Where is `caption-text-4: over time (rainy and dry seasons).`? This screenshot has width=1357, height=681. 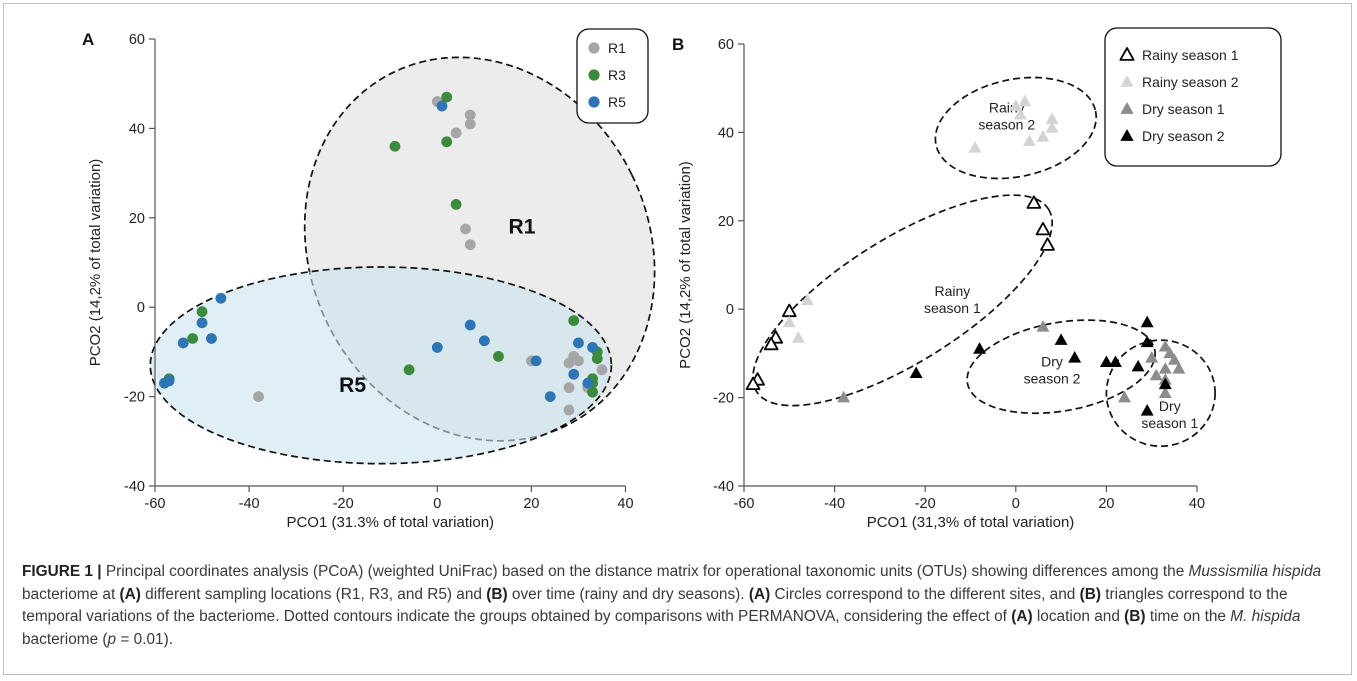
caption-text-4: over time (rainy and dry seasons). is located at coordinates (628, 594).